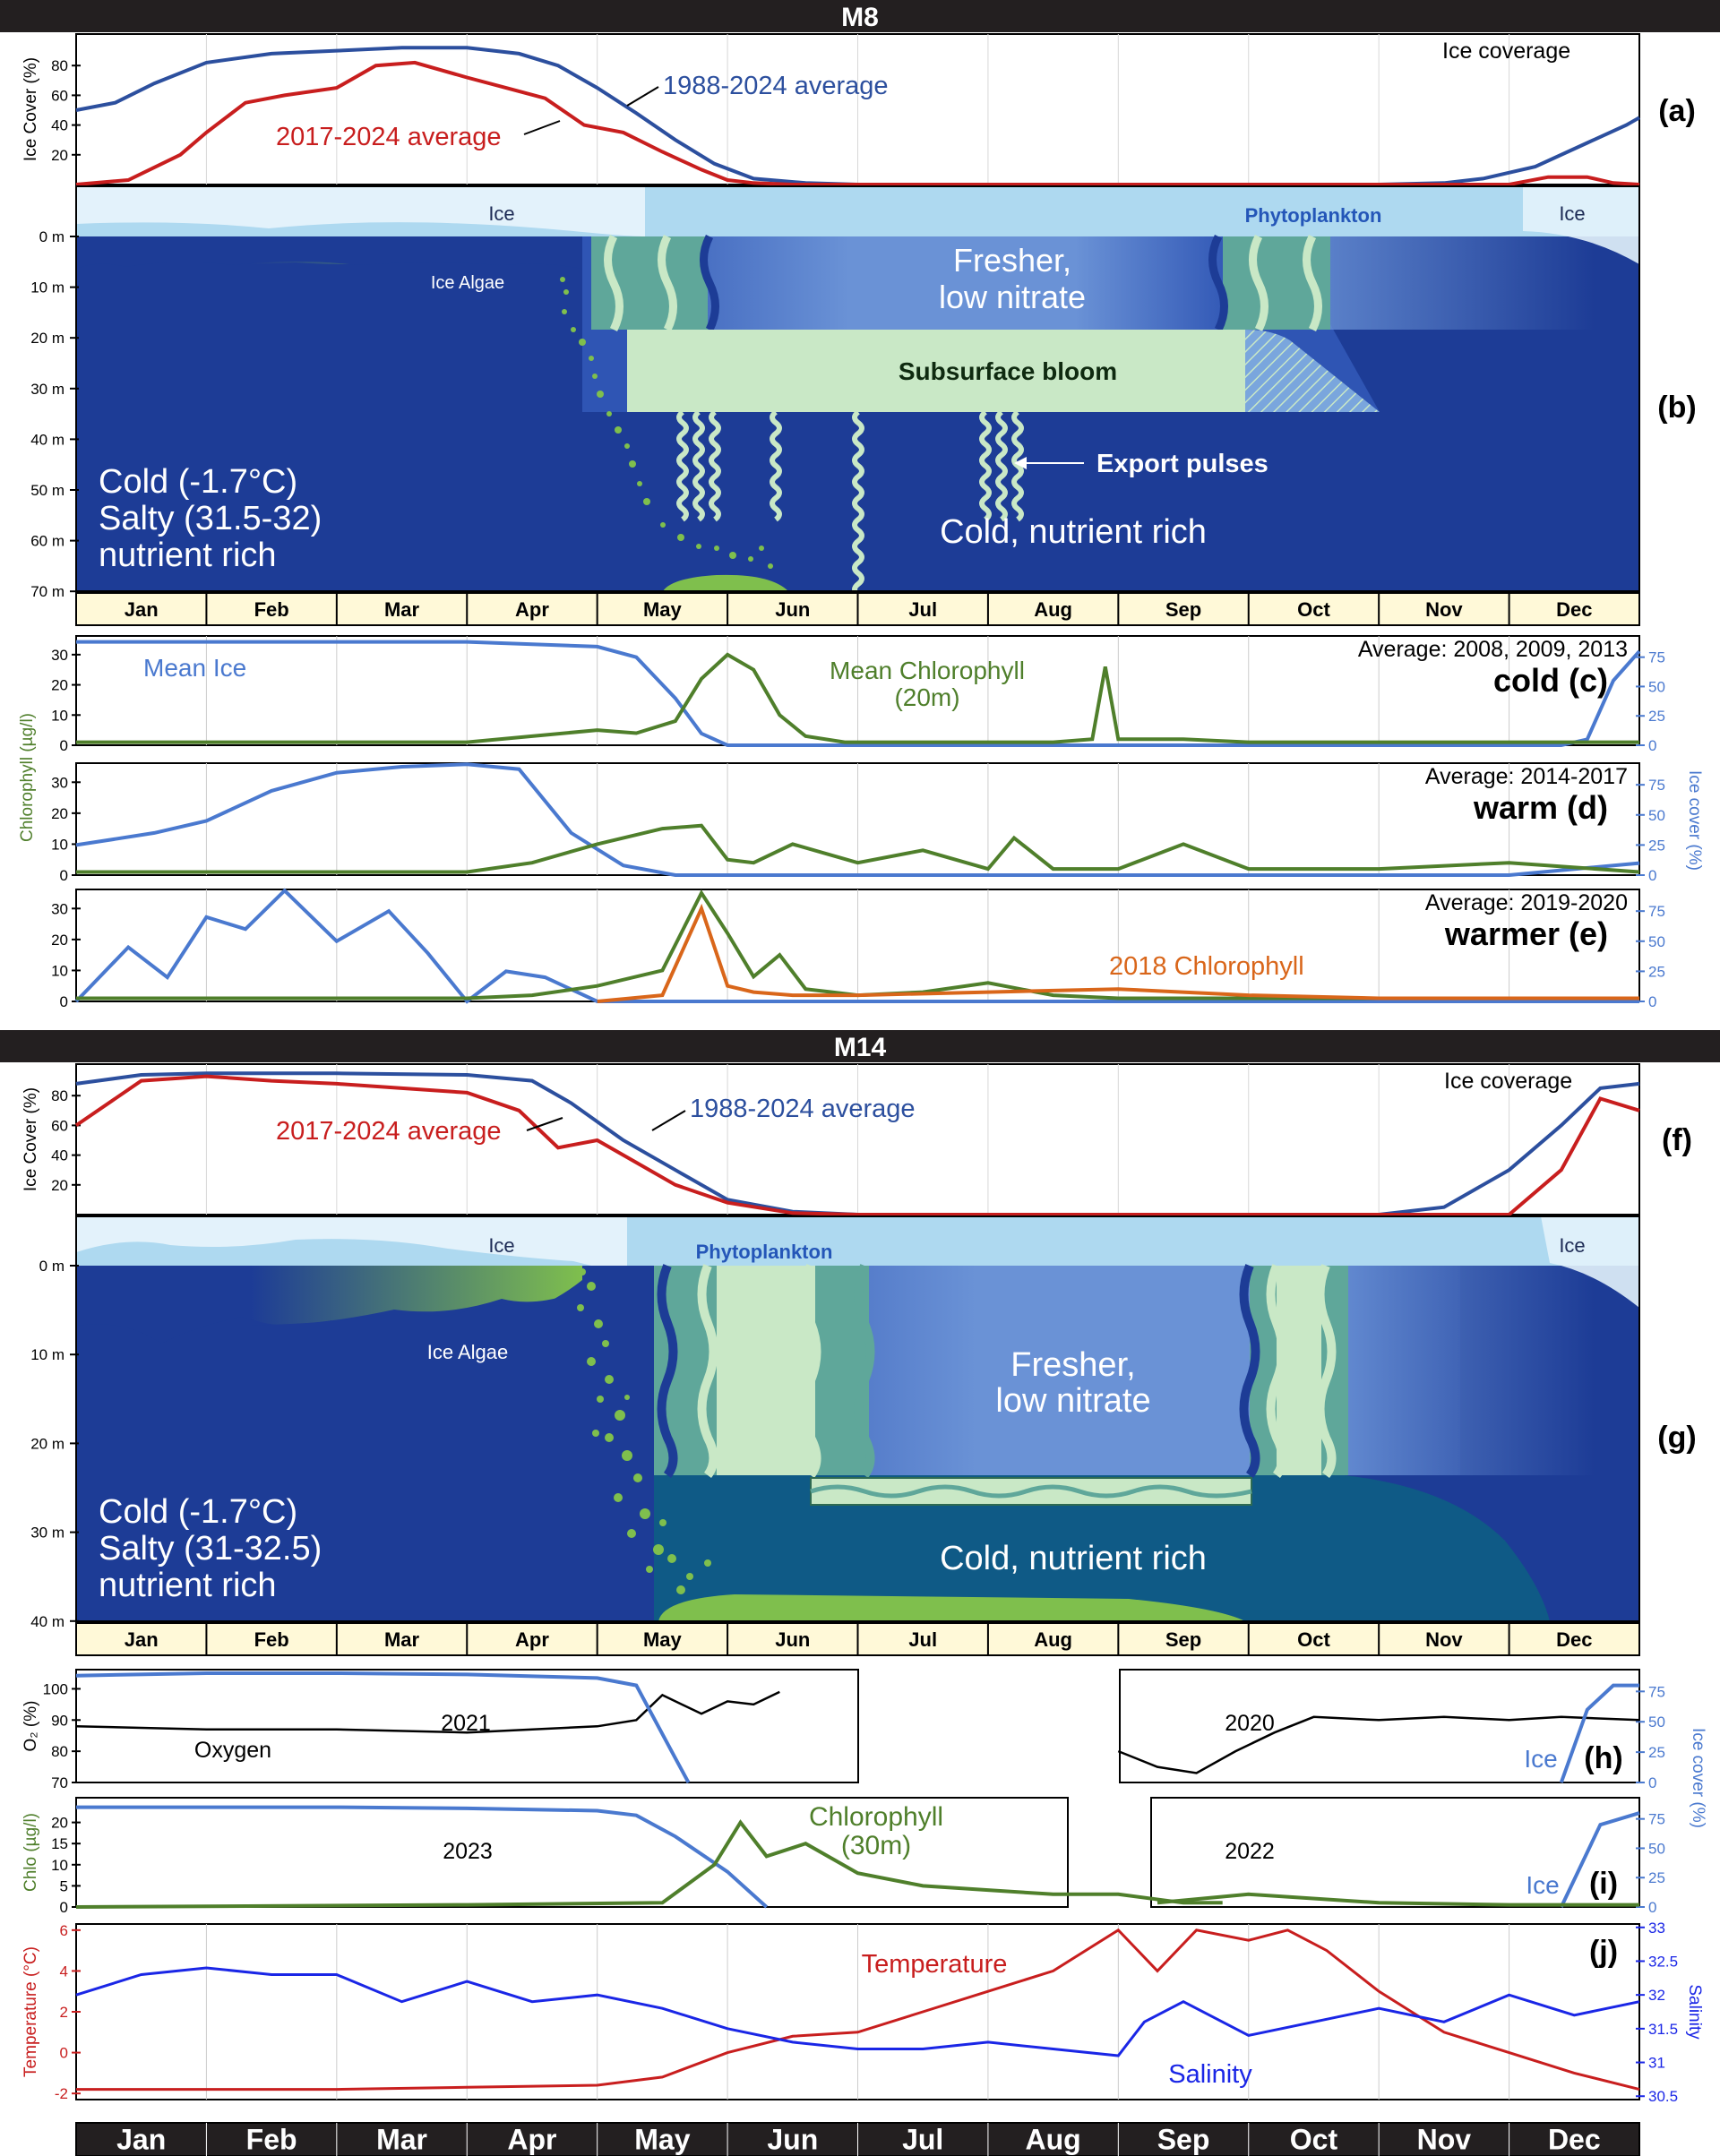 The image size is (1720, 2156). I want to click on month-label: Dec, so click(1574, 1639).